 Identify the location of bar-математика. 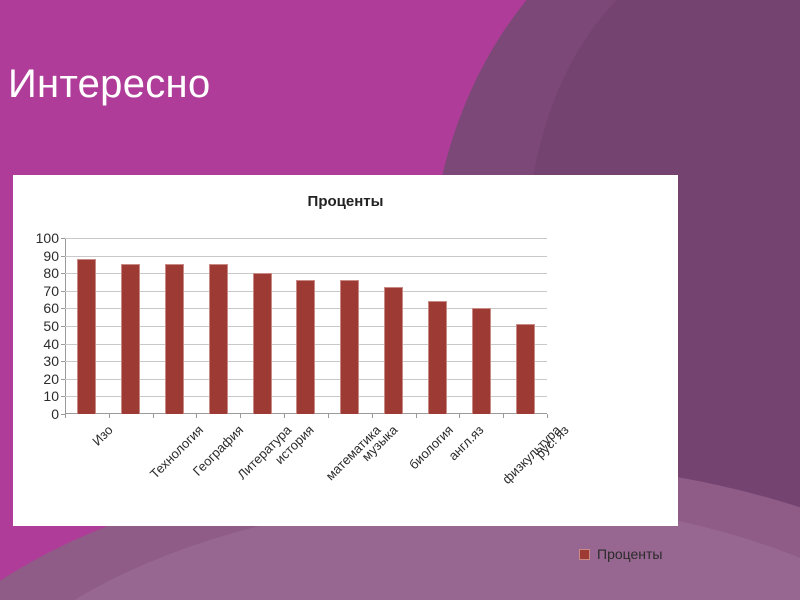
(306, 347).